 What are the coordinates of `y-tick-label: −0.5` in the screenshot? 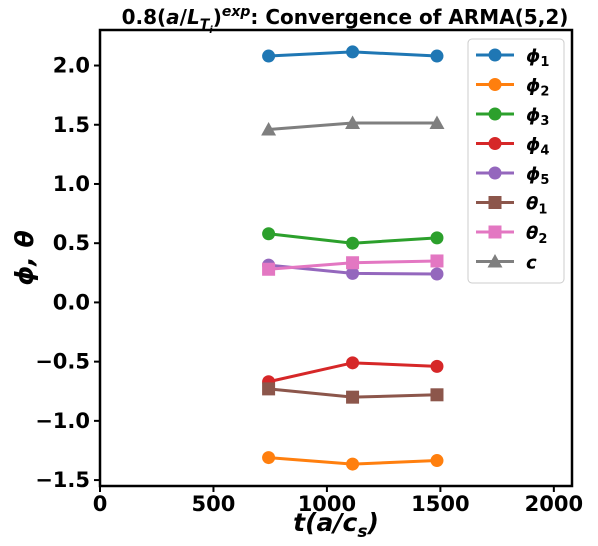 It's located at (62, 362).